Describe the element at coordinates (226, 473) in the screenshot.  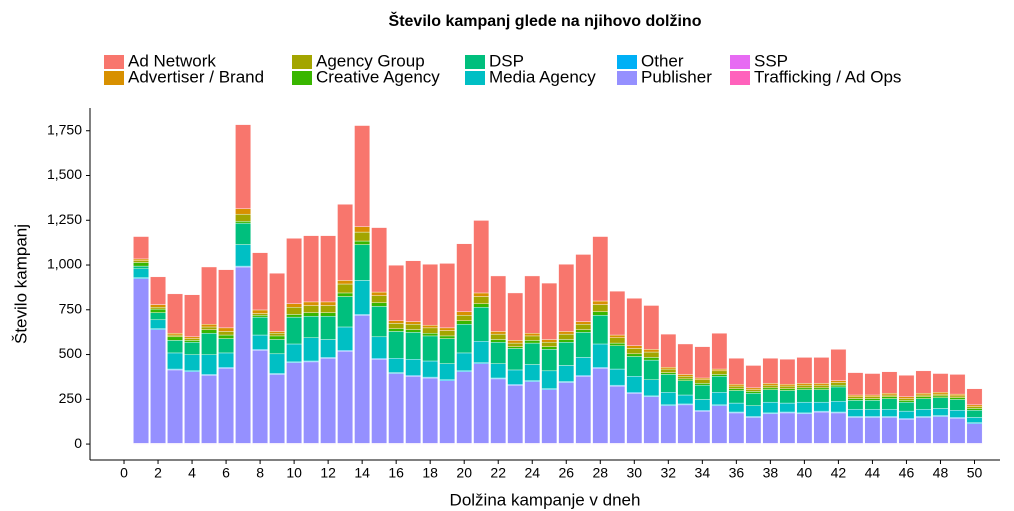
I see `x-tick-label: 6` at that location.